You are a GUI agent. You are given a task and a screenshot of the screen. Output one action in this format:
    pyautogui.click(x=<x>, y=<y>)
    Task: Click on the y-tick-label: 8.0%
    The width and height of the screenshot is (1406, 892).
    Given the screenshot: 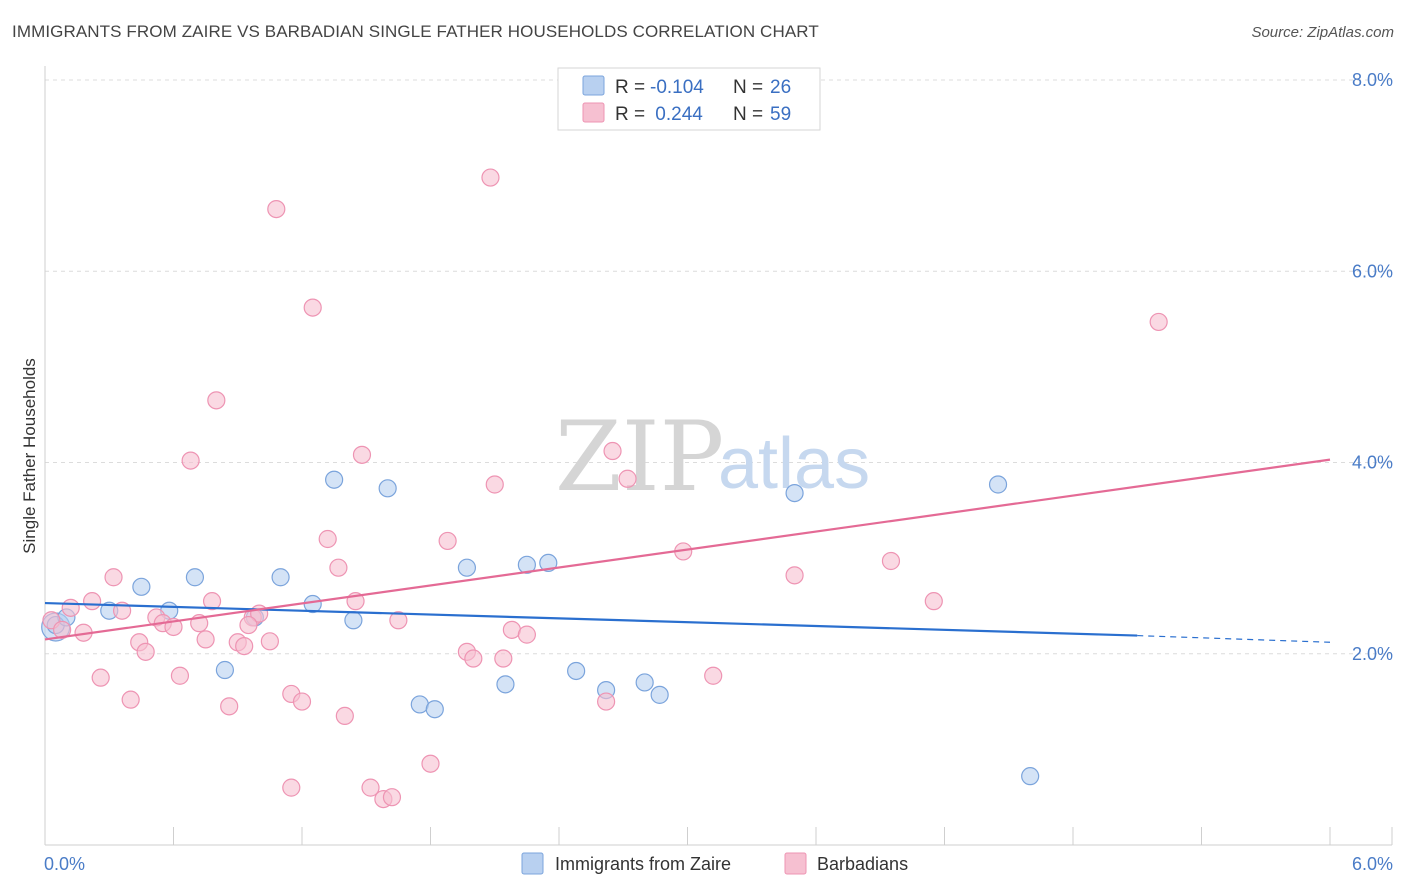 What is the action you would take?
    pyautogui.click(x=1372, y=80)
    